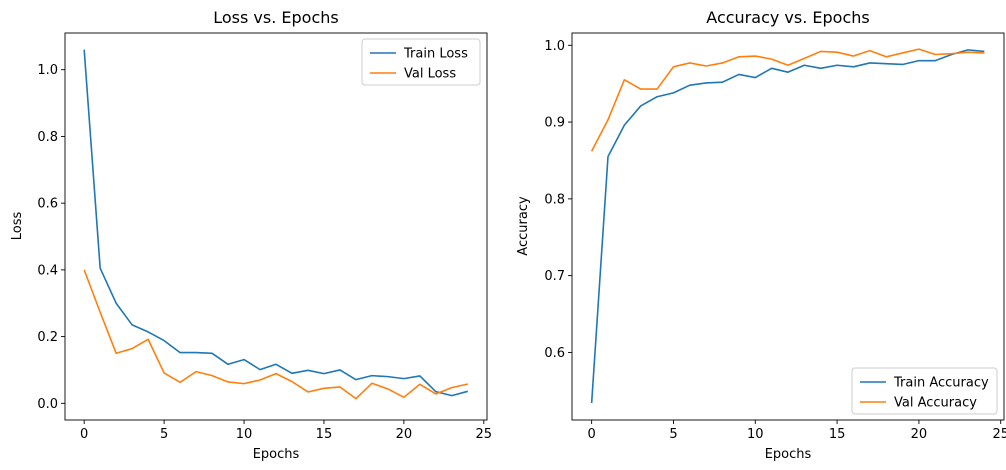 This screenshot has width=1006, height=470. What do you see at coordinates (47, 337) in the screenshot?
I see `loss-y-tick-label: 0.2` at bounding box center [47, 337].